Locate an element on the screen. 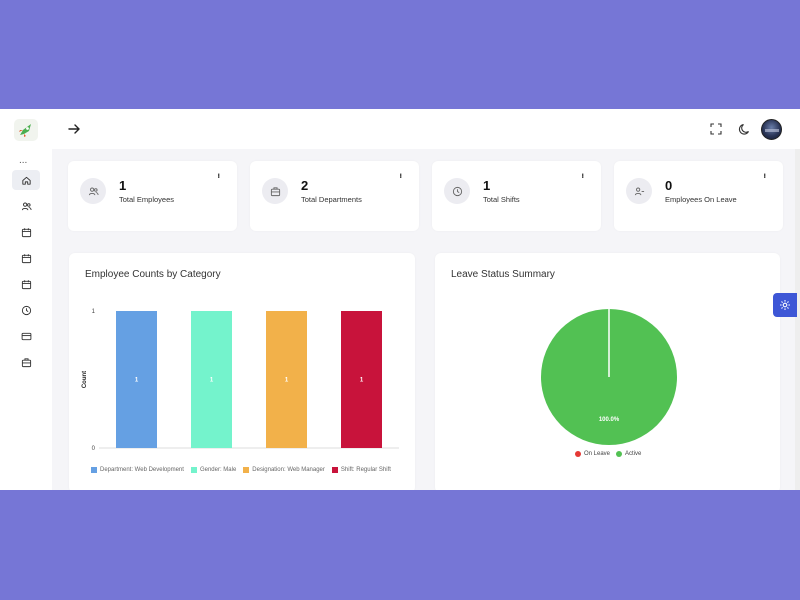 Image resolution: width=800 pixels, height=600 pixels. home-icon is located at coordinates (26, 180).